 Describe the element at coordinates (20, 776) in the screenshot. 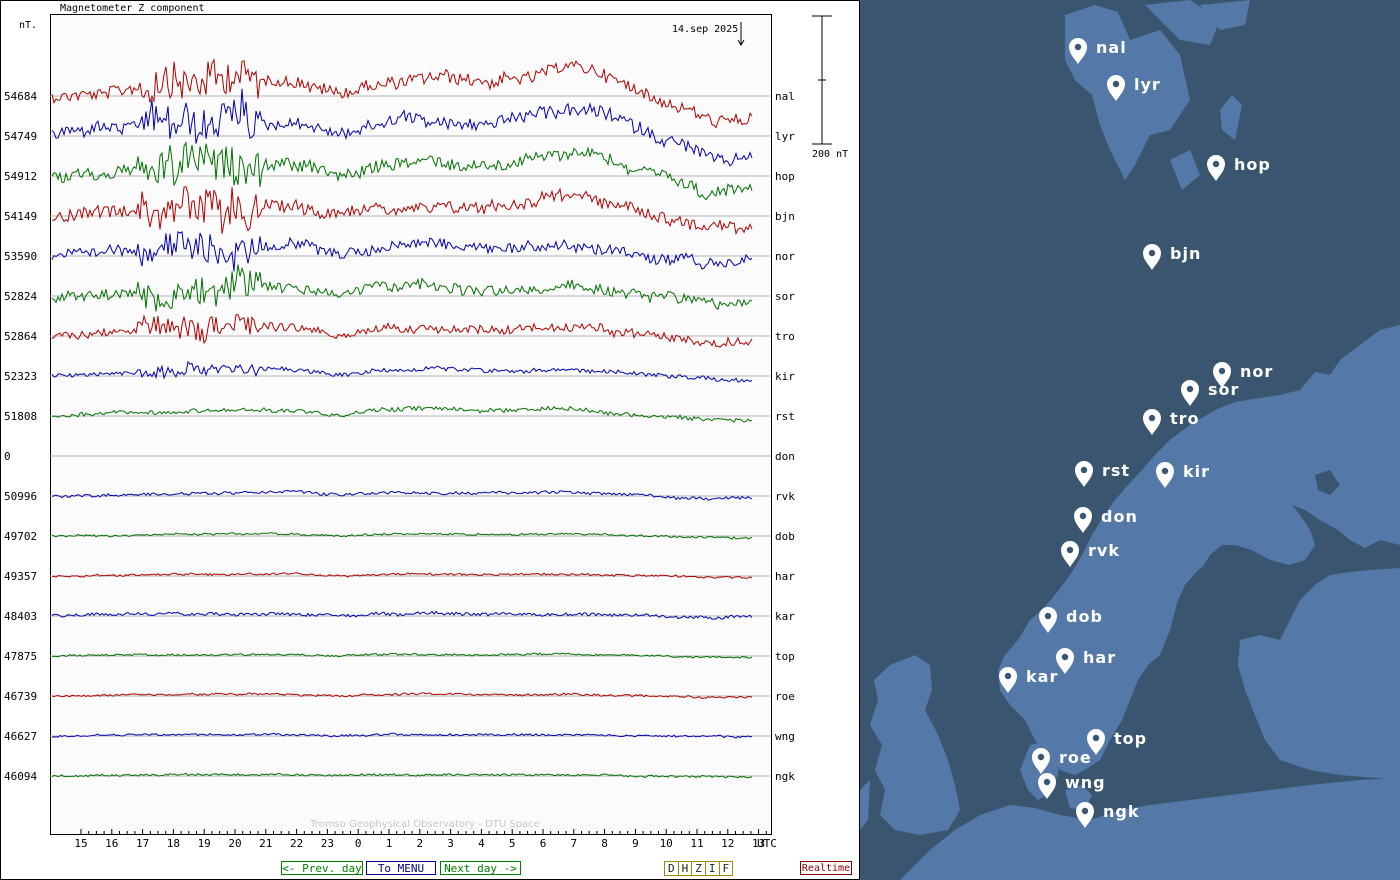

I see `station-baseline-label: 46094` at that location.